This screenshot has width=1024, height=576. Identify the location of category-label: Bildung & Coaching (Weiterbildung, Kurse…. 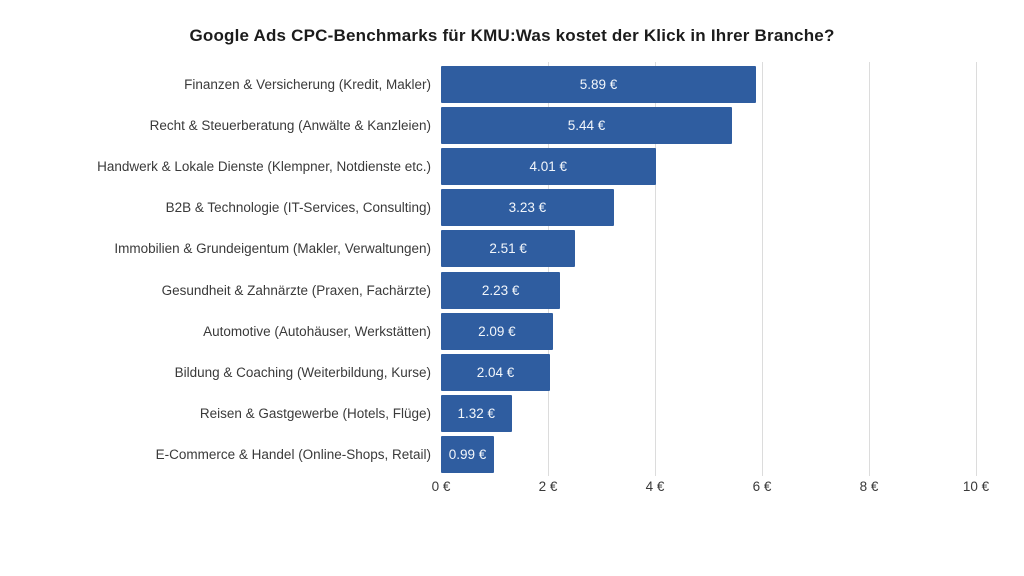
(302, 372).